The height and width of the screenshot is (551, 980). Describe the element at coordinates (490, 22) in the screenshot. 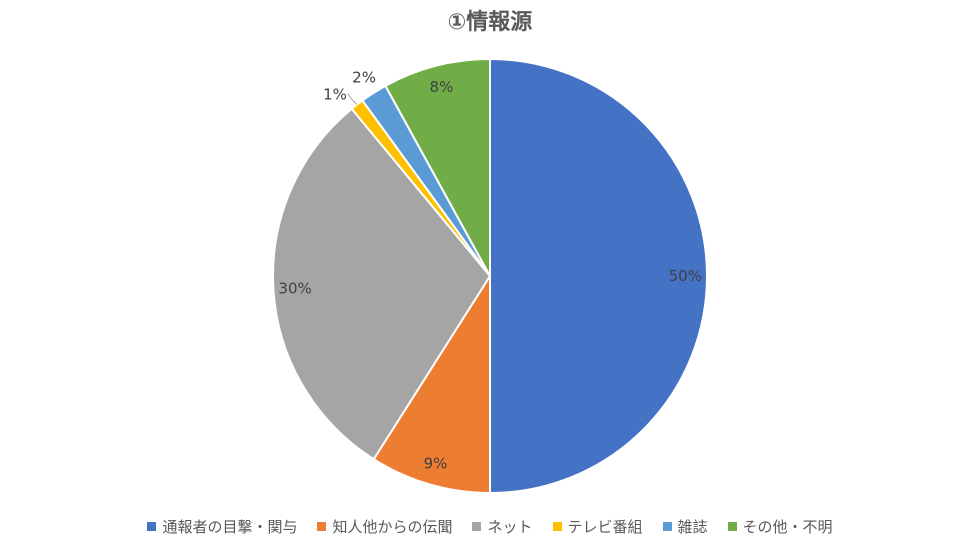

I see `chart-title: ①情報源` at that location.